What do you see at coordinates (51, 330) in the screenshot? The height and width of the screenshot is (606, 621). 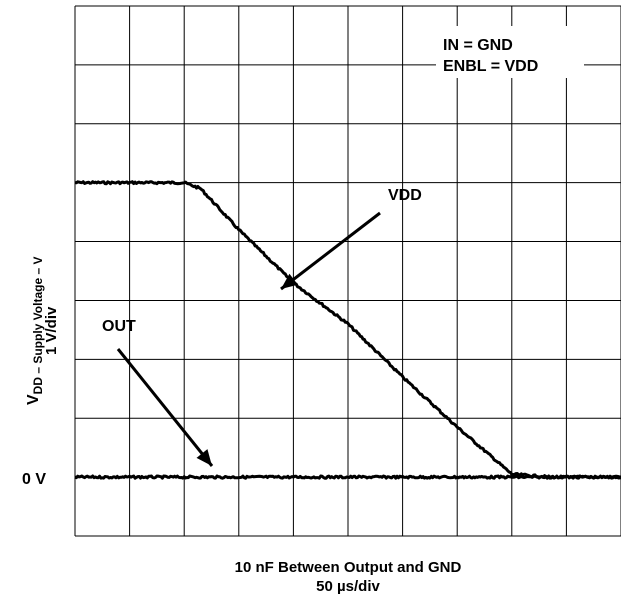 I see `y-axis-scale-label: 1 V/div` at bounding box center [51, 330].